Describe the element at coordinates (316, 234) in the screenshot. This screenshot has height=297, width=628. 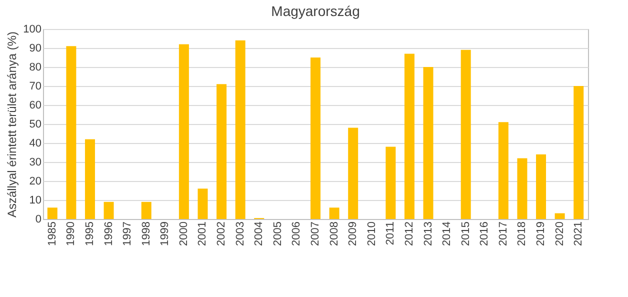
I see `x-tick-label: 2007` at that location.